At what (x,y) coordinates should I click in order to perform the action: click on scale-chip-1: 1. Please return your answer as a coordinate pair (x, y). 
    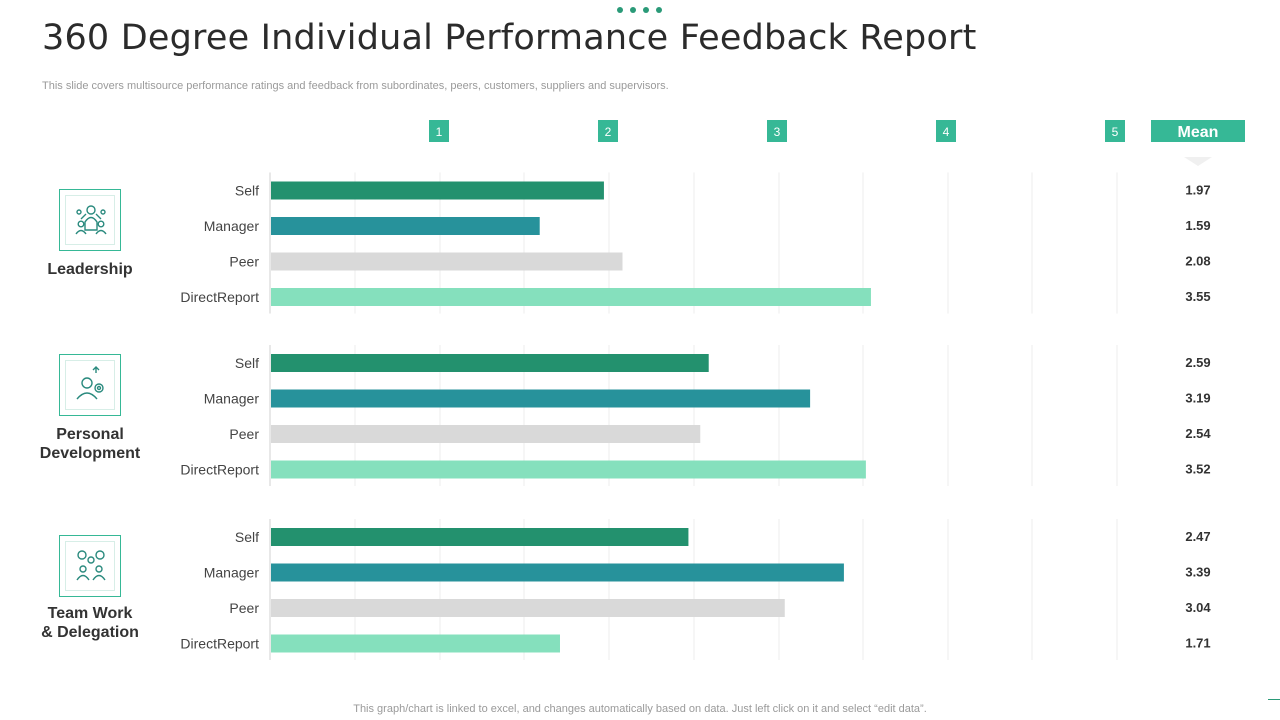
    Looking at the image, I should click on (439, 131).